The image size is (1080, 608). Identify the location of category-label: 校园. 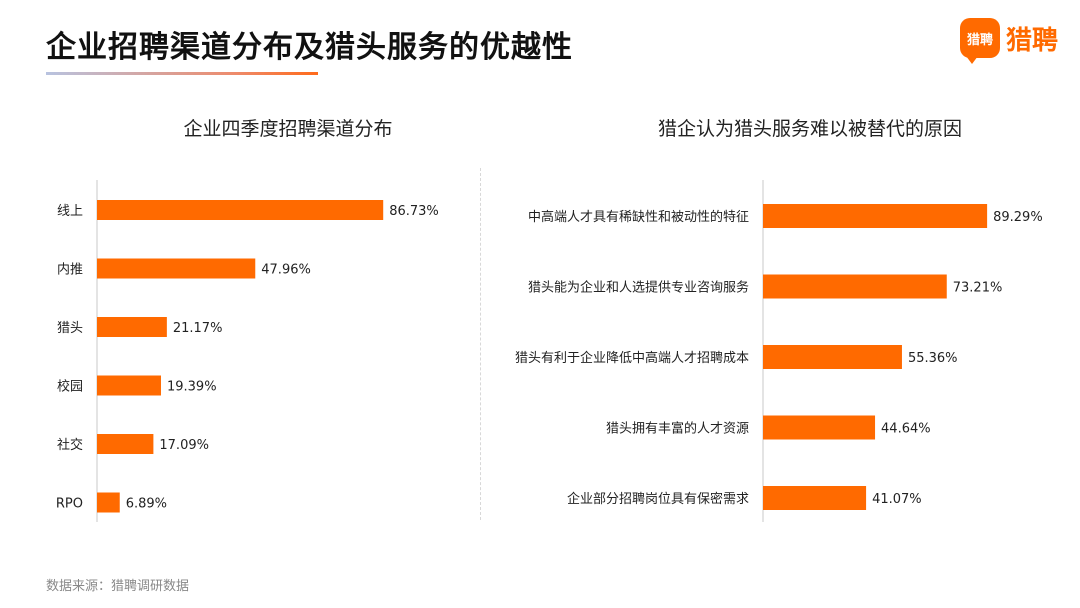
(70, 387).